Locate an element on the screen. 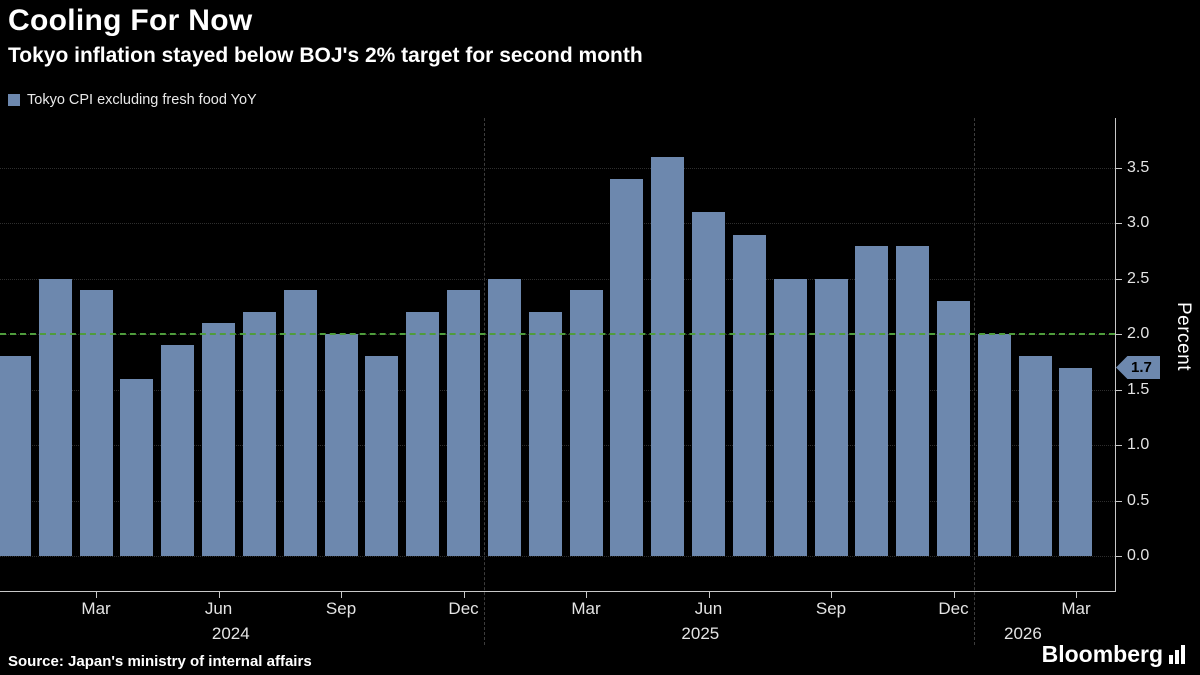  y-tick-label: 2.0 is located at coordinates (1138, 334).